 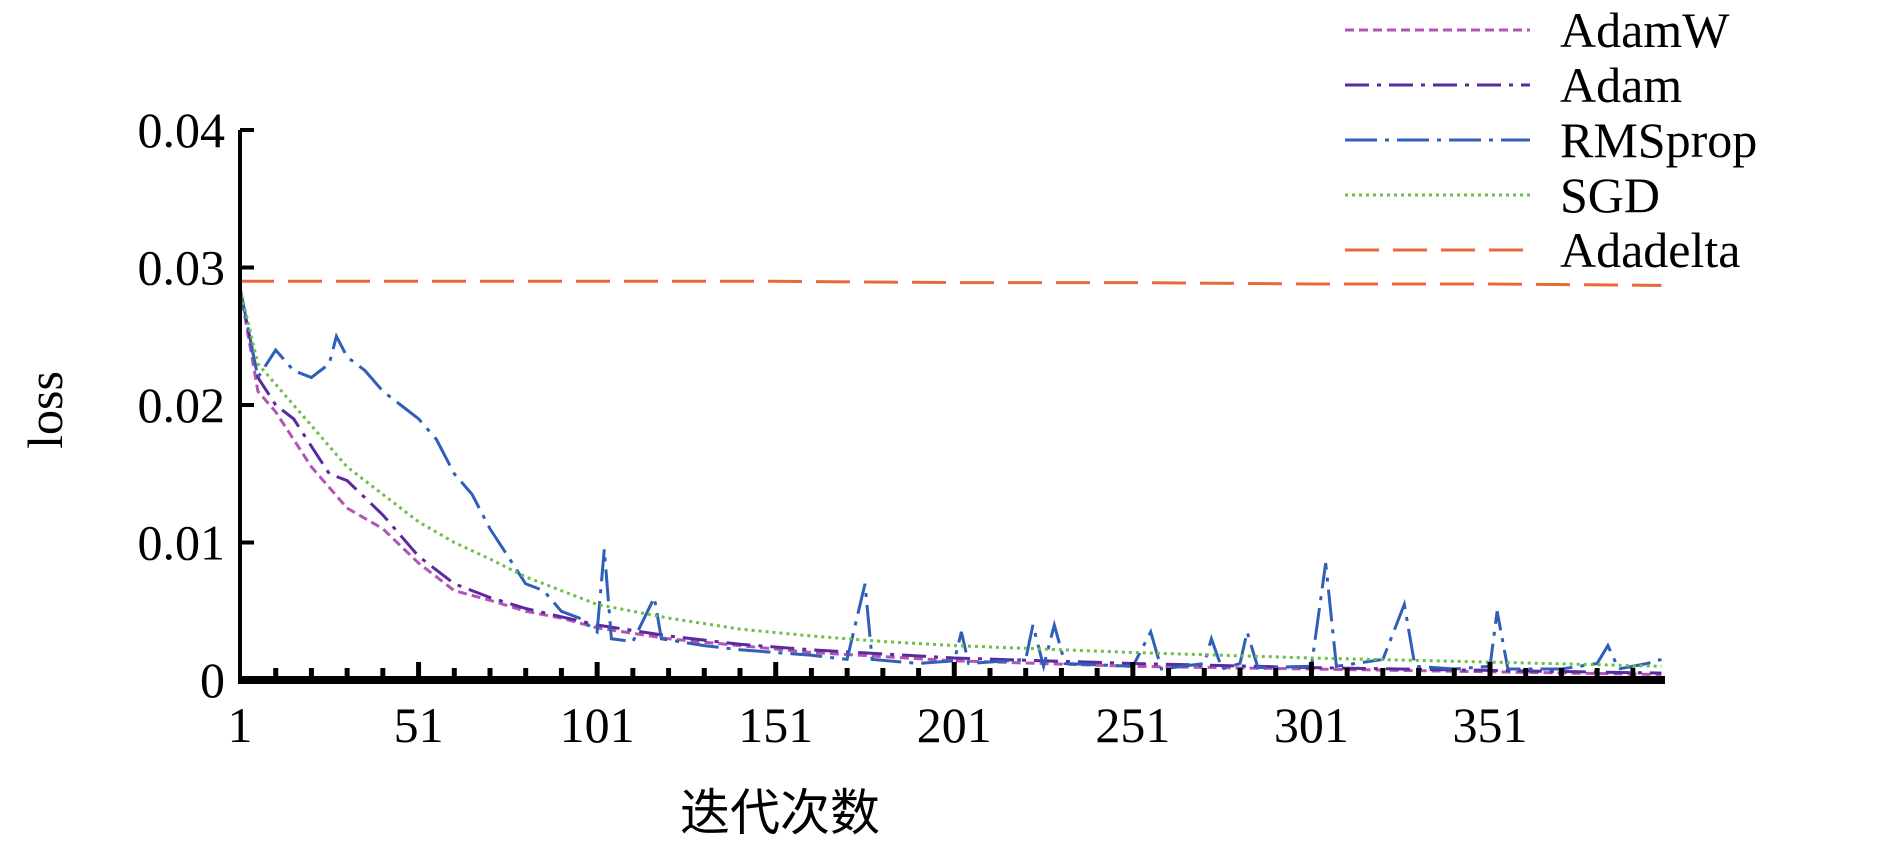 I want to click on x-axis-title: 迭代次数, so click(x=780, y=812).